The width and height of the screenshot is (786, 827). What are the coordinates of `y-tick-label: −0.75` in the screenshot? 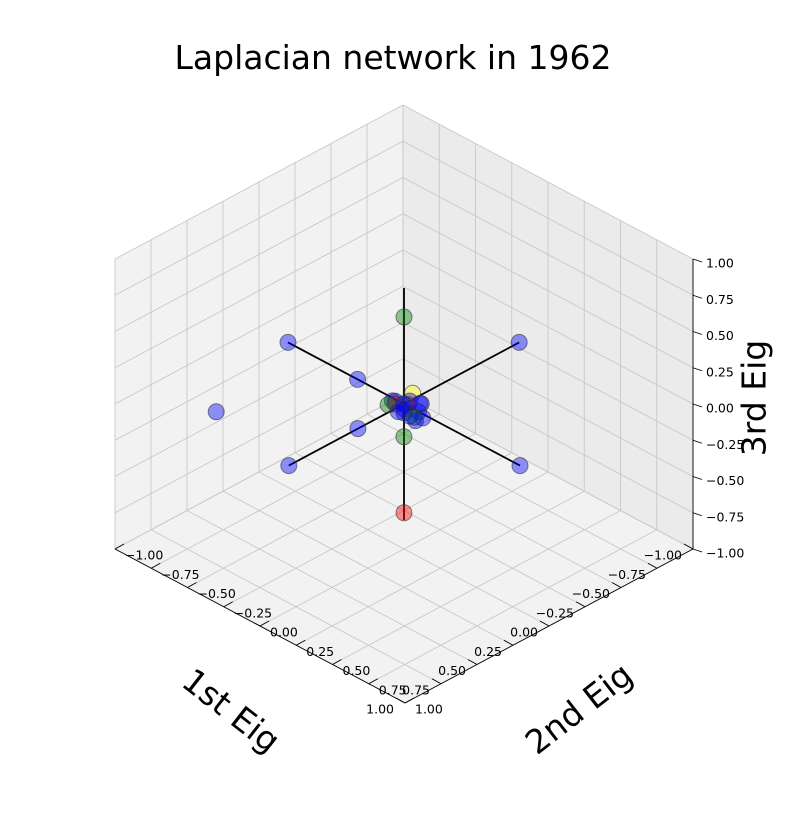 It's located at (180, 574).